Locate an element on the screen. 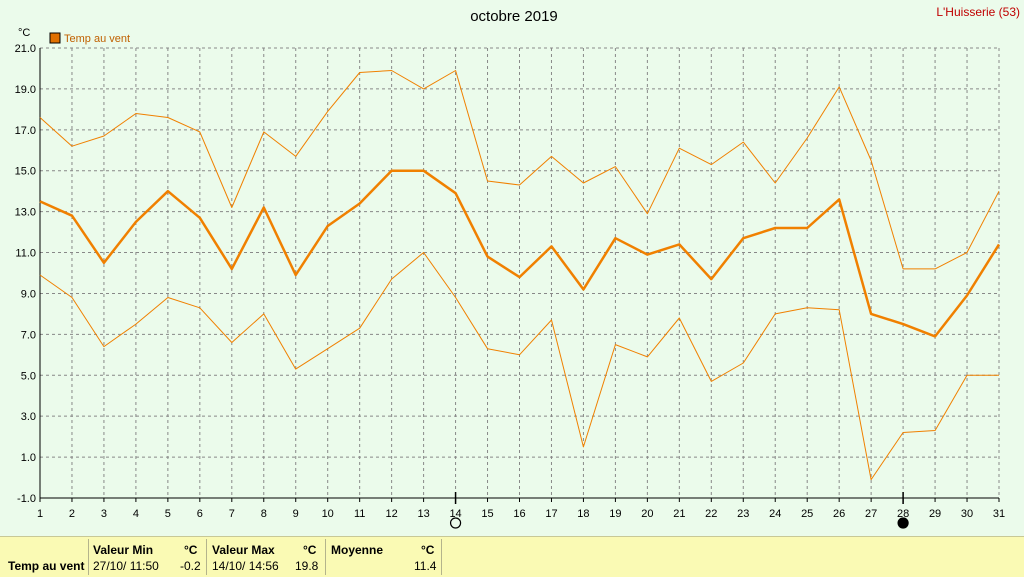  avg-unit: °C is located at coordinates (428, 550).